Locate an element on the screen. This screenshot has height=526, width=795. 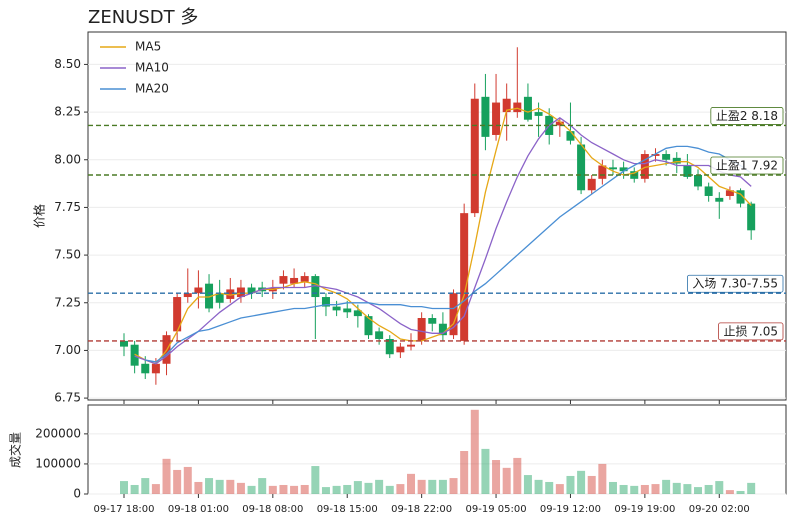
level-label: 入场 7.30-7.55 is located at coordinates (735, 284).